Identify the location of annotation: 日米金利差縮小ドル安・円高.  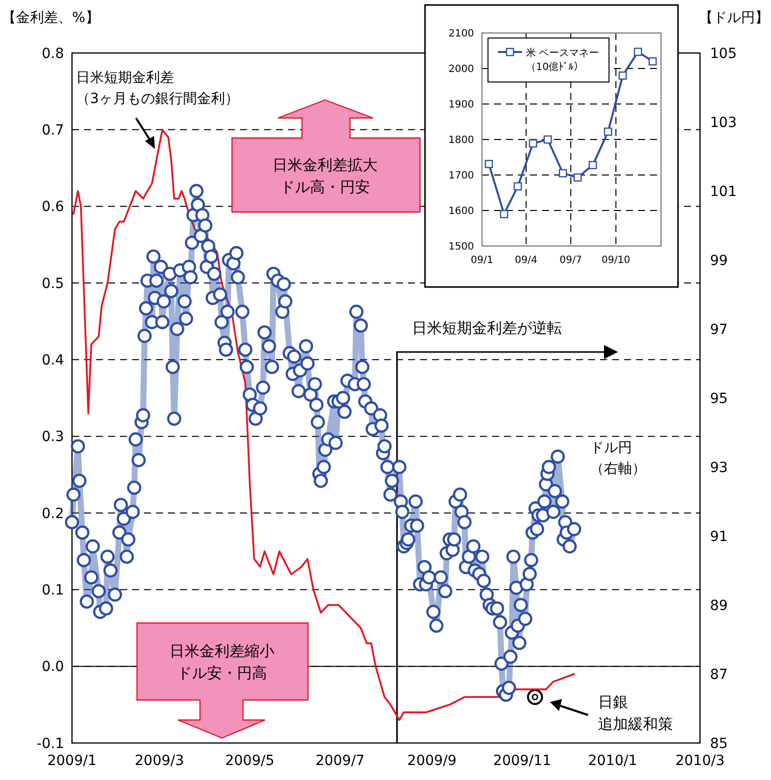
(222, 662).